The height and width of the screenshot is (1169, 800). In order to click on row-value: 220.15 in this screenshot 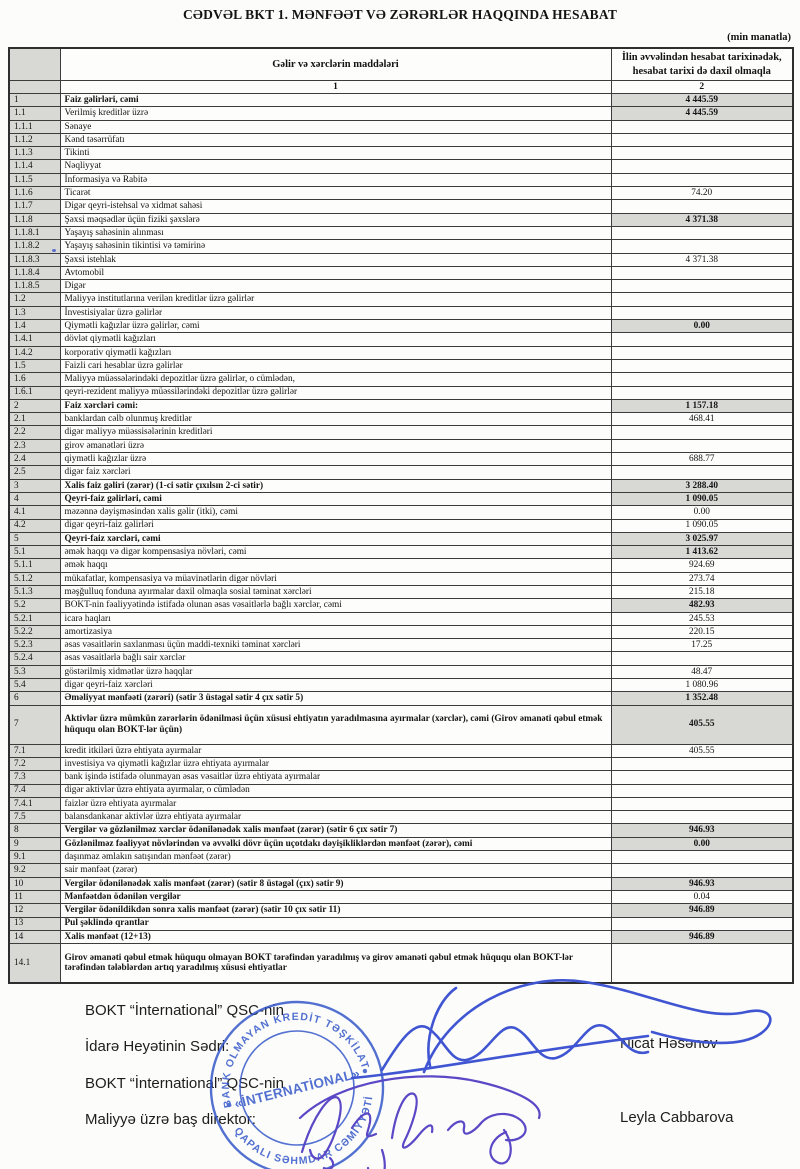, I will do `click(702, 632)`.